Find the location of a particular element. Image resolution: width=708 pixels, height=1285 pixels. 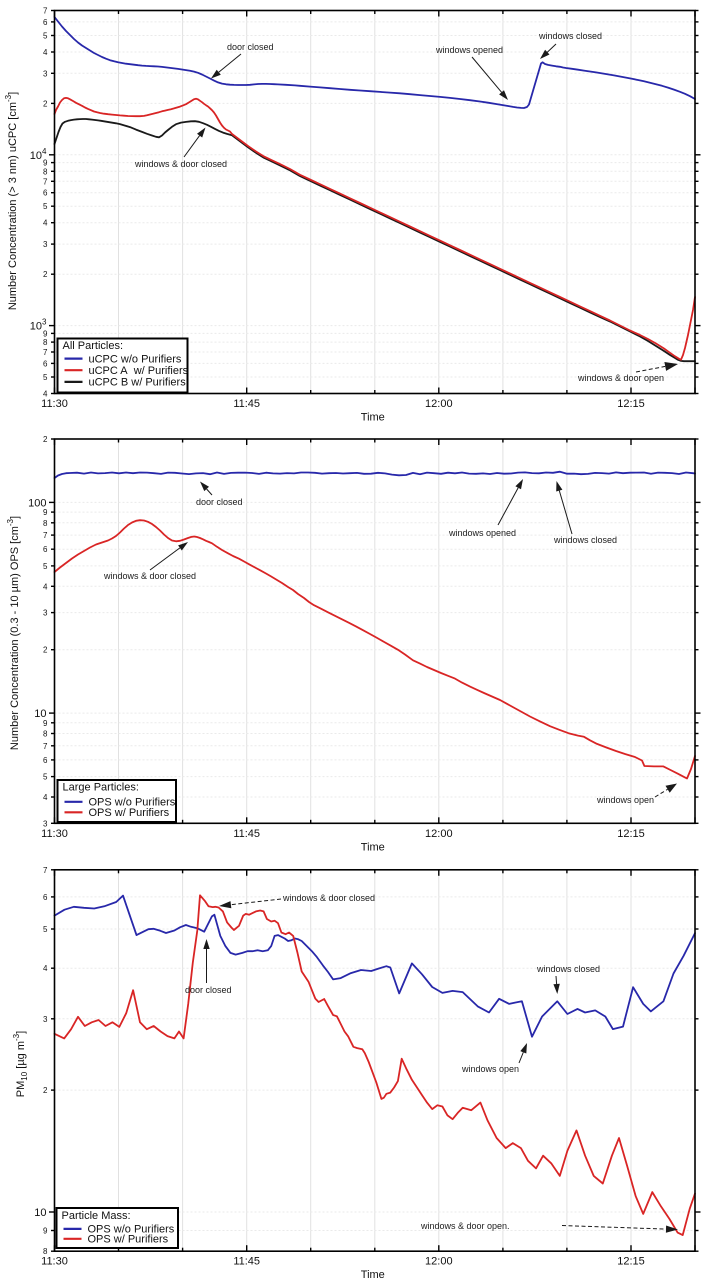

svg-text: Particle Mass: is located at coordinates (96, 1216).